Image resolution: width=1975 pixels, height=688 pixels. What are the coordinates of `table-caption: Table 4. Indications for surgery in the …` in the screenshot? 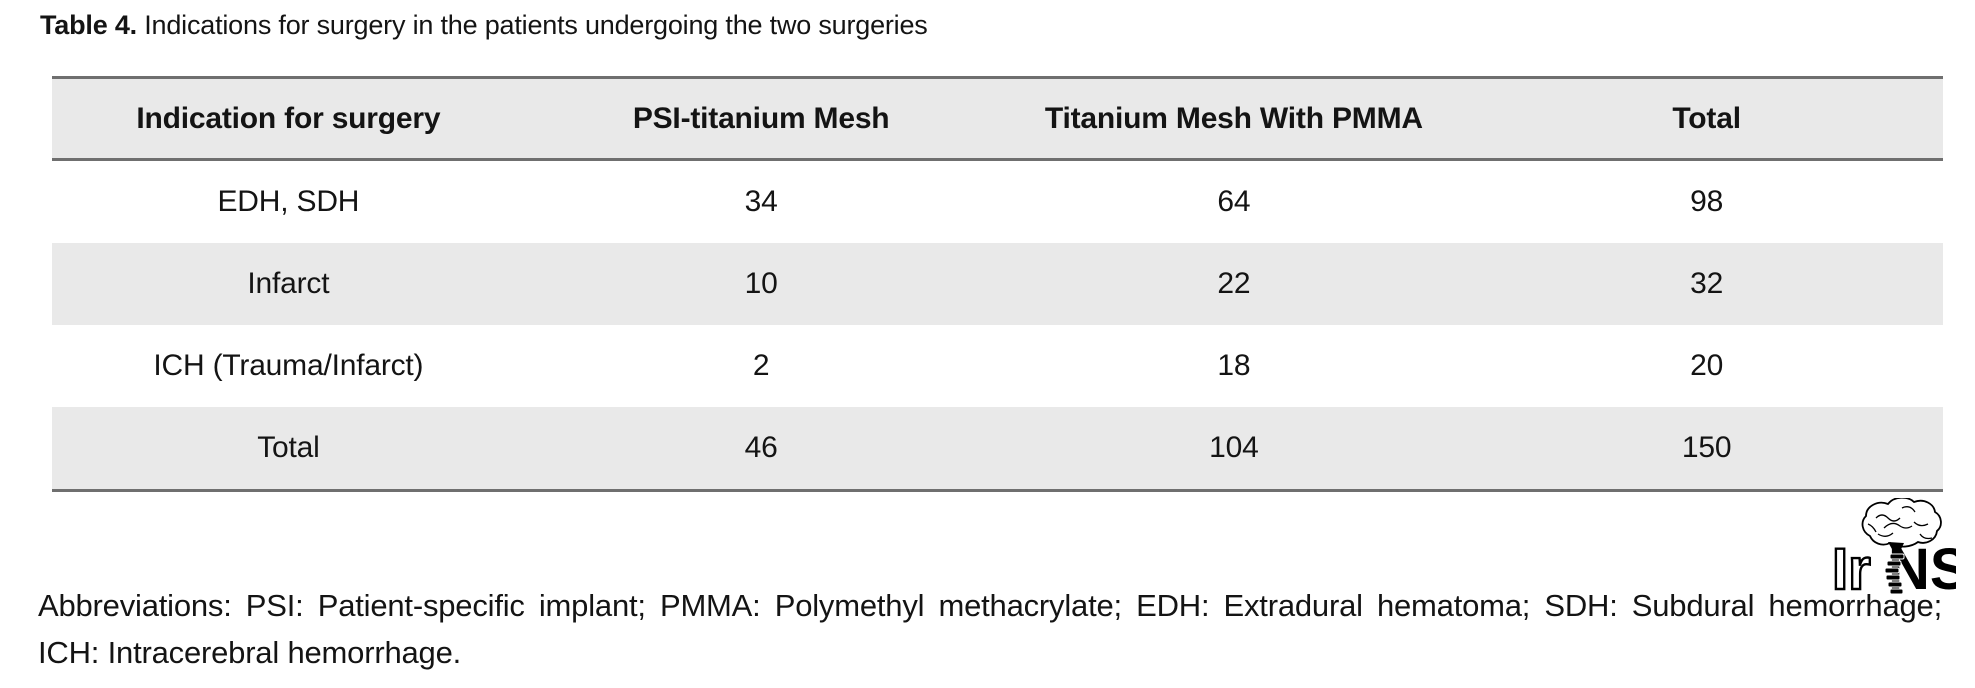 It's located at (484, 25).